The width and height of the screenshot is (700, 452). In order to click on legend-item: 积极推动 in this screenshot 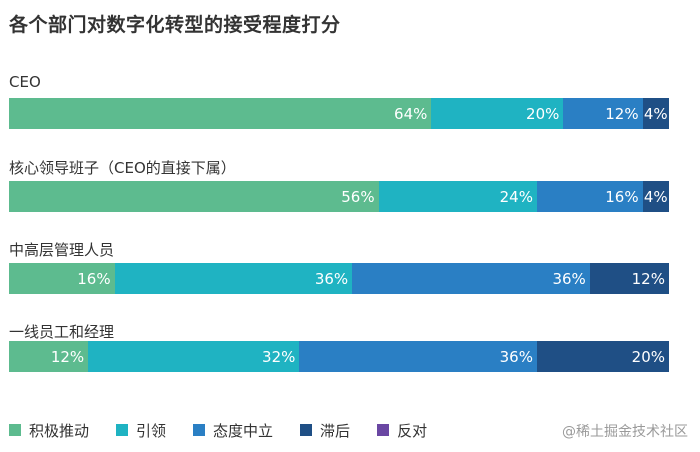, I will do `click(49, 430)`.